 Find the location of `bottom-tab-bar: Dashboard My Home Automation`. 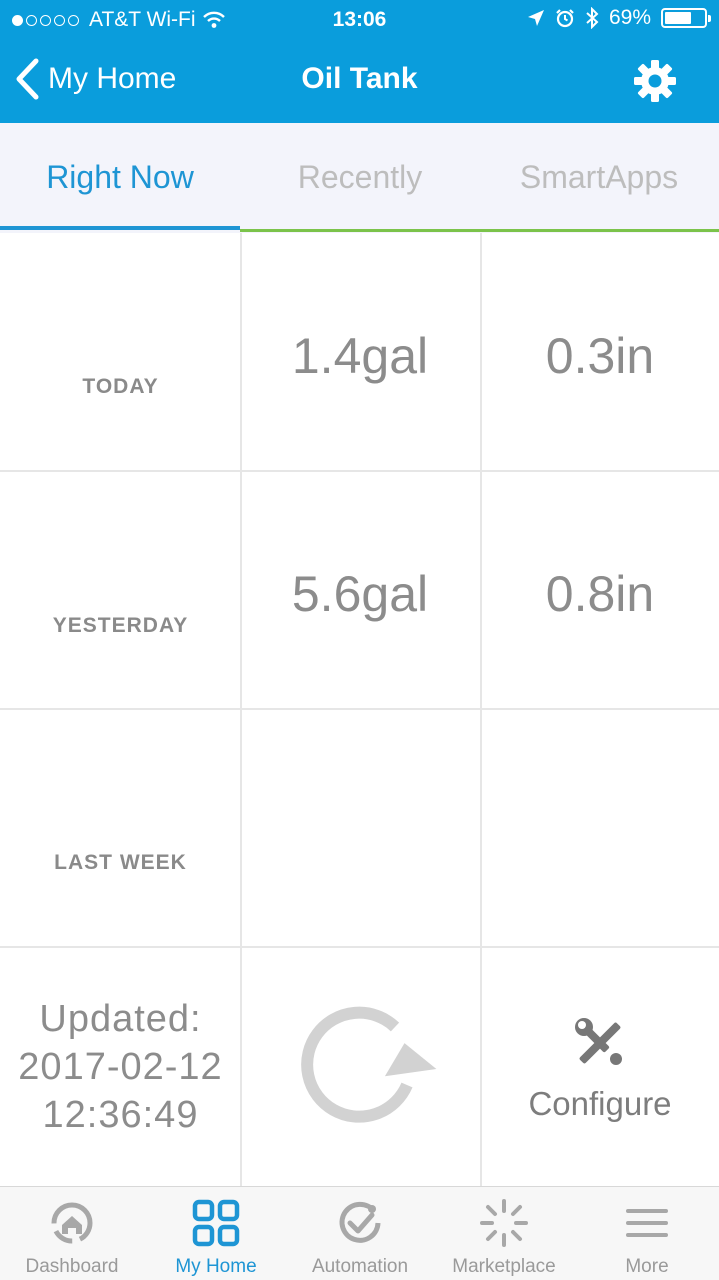

bottom-tab-bar: Dashboard My Home Automation is located at coordinates (359, 1233).